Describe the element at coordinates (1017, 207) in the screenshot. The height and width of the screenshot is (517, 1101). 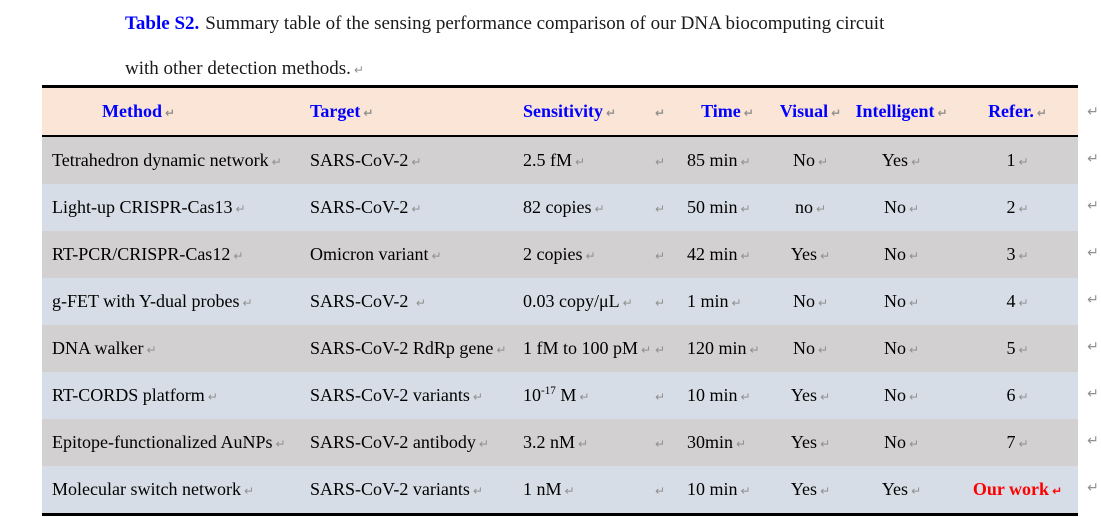
I see `cell-refer: 2 ↵` at that location.